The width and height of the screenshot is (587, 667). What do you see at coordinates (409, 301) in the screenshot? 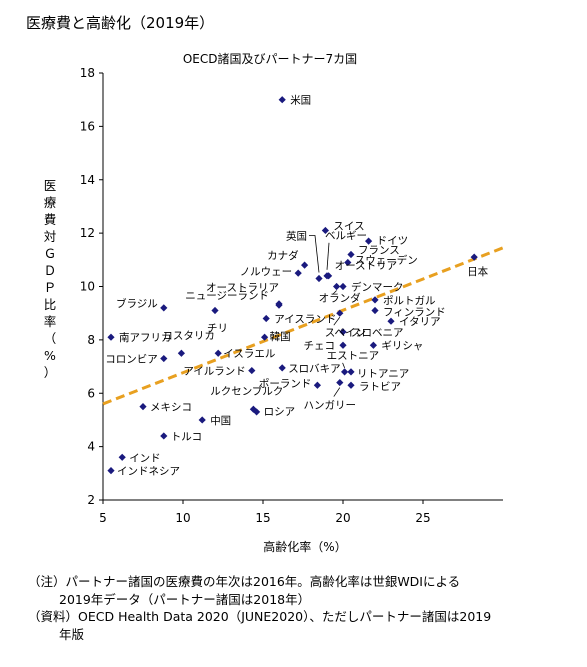
I see `point-label: ポルトガル` at bounding box center [409, 301].